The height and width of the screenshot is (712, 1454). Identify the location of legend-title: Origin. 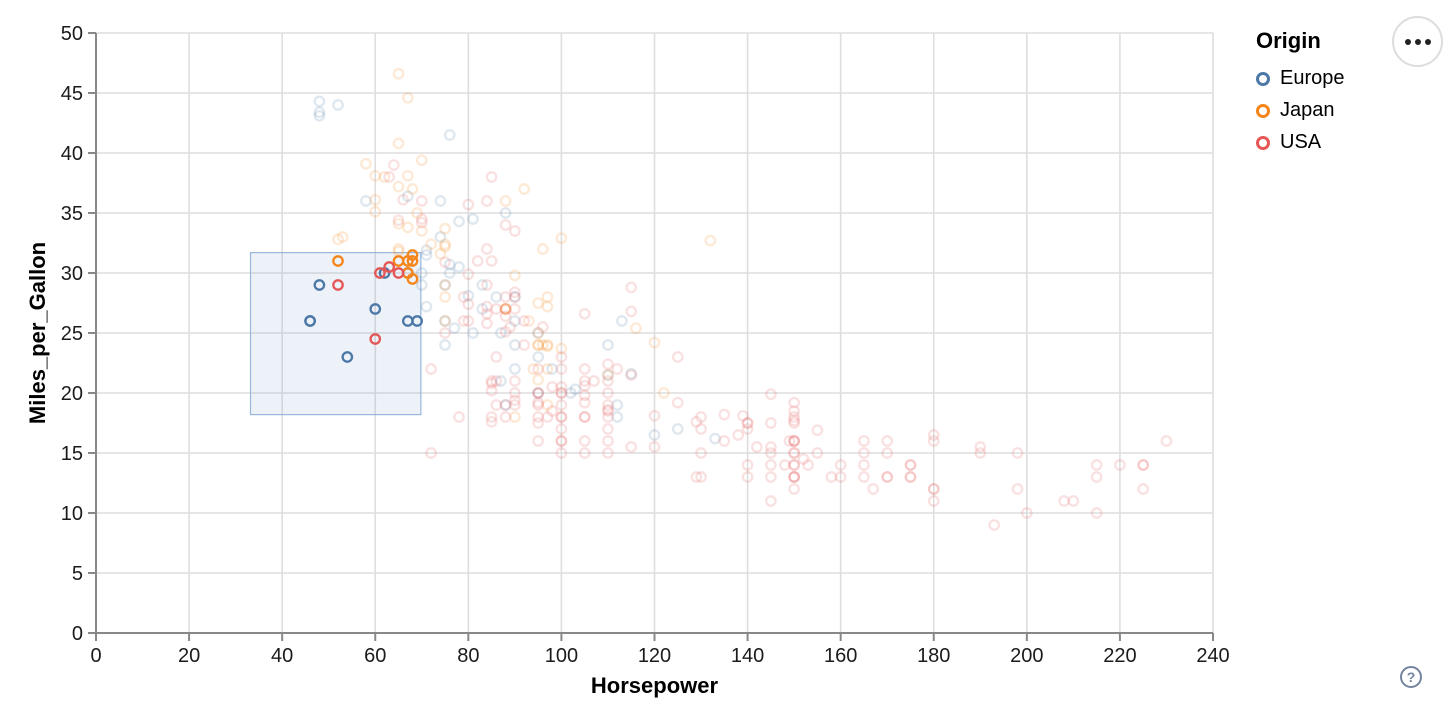
(1288, 40).